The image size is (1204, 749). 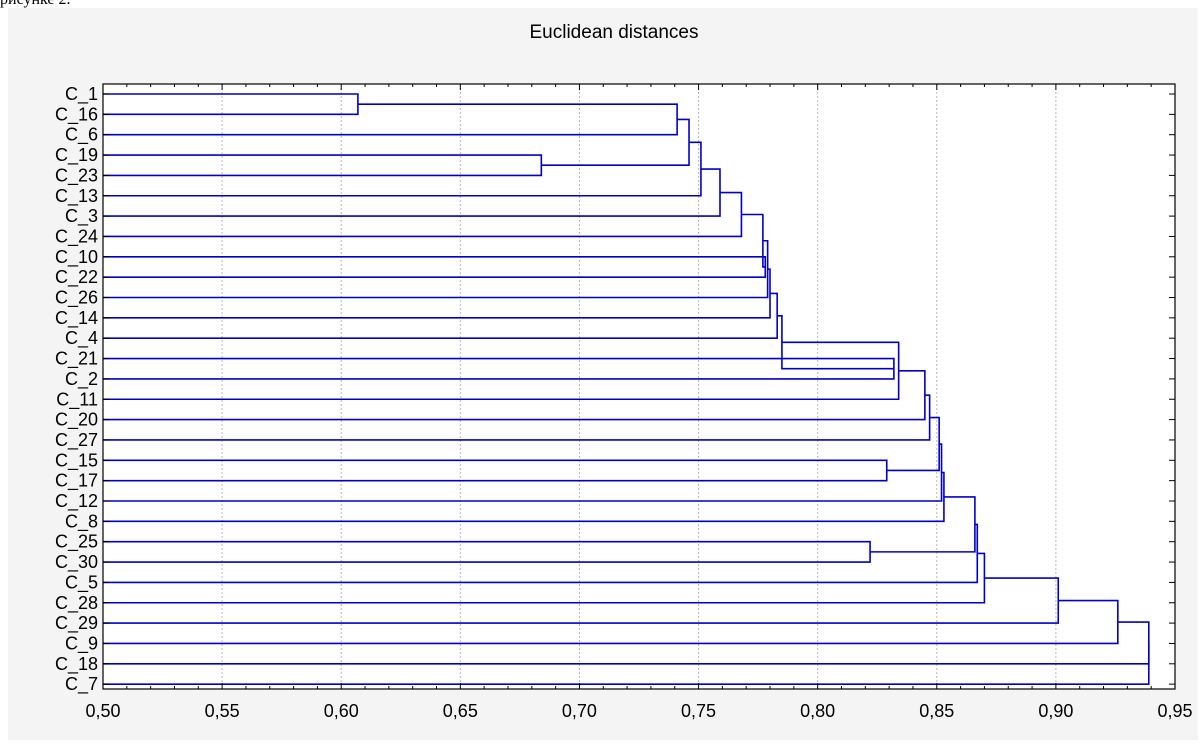 What do you see at coordinates (698, 711) in the screenshot?
I see `x-tick-label: 0,75` at bounding box center [698, 711].